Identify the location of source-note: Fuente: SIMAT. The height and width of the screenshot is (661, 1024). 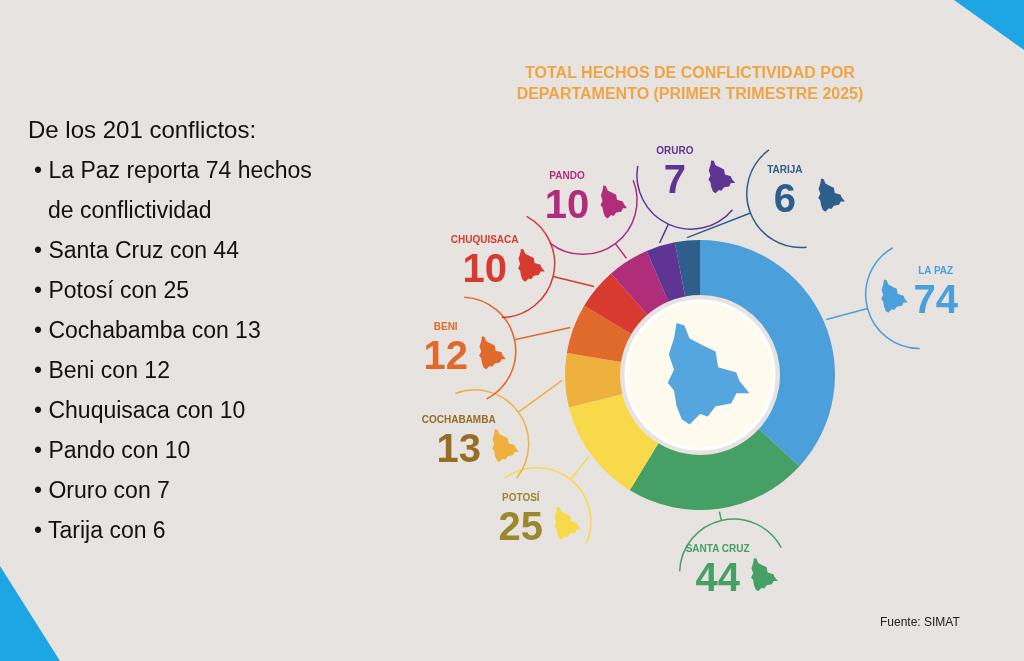
(920, 622).